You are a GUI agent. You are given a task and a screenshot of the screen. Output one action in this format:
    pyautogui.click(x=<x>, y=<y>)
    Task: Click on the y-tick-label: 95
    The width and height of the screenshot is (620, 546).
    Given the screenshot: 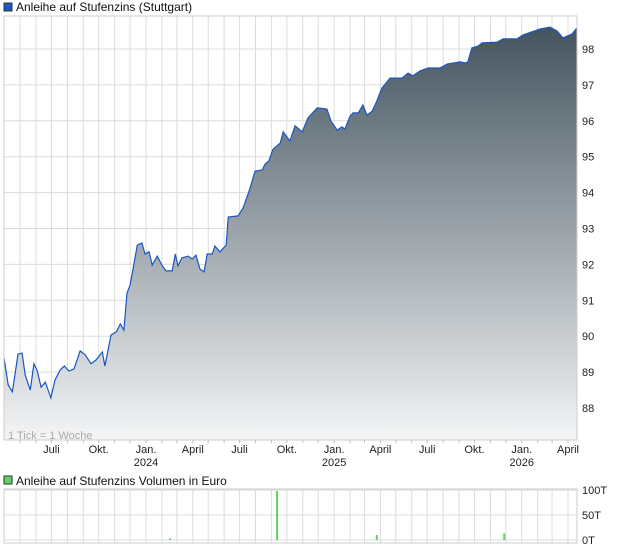 What is the action you would take?
    pyautogui.click(x=588, y=158)
    